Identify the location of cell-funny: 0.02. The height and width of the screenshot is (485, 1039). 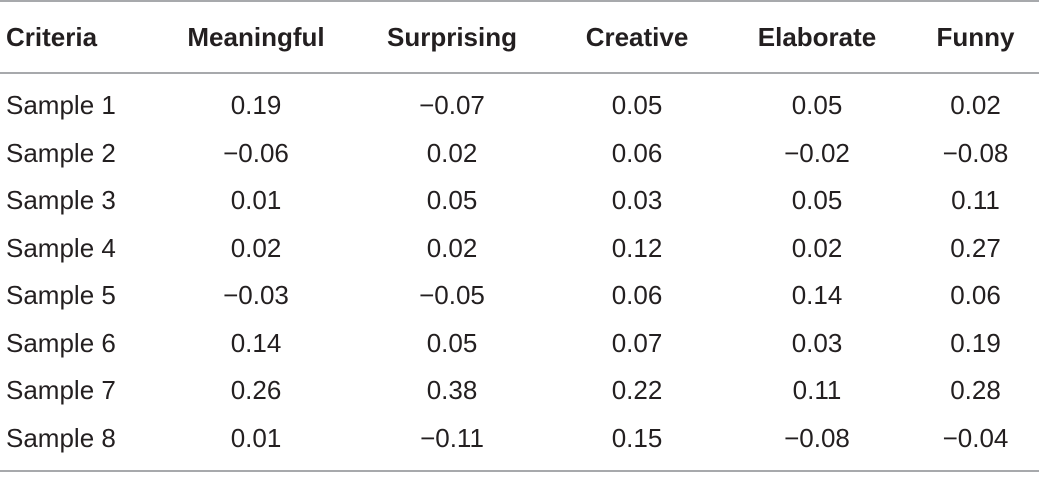
(975, 105).